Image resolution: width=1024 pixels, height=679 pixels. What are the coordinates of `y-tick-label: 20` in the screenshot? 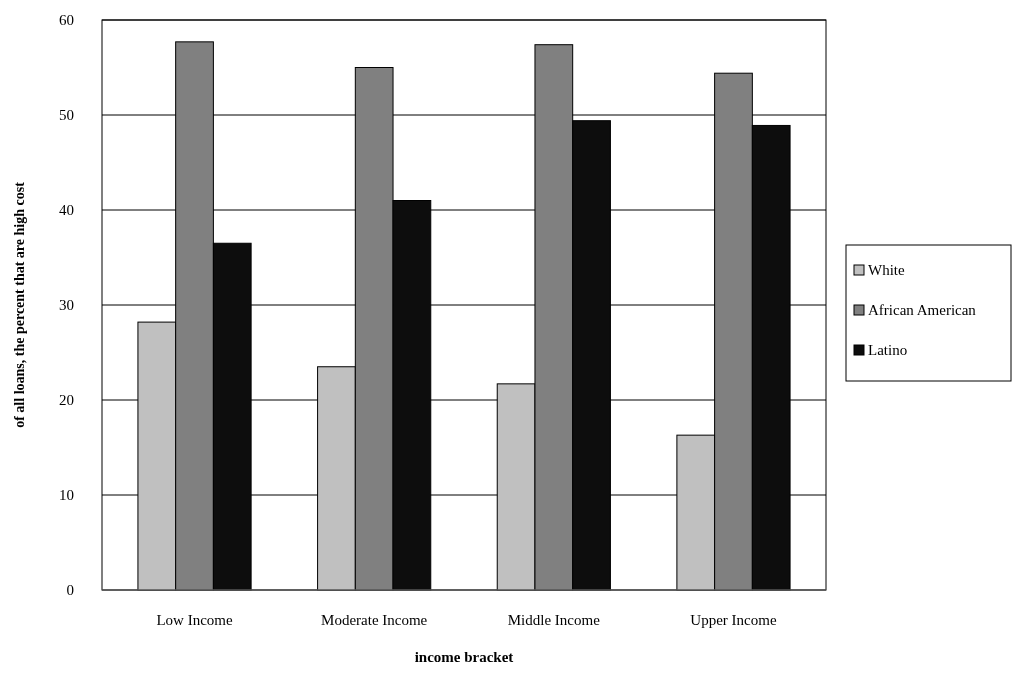 It's located at (66, 400).